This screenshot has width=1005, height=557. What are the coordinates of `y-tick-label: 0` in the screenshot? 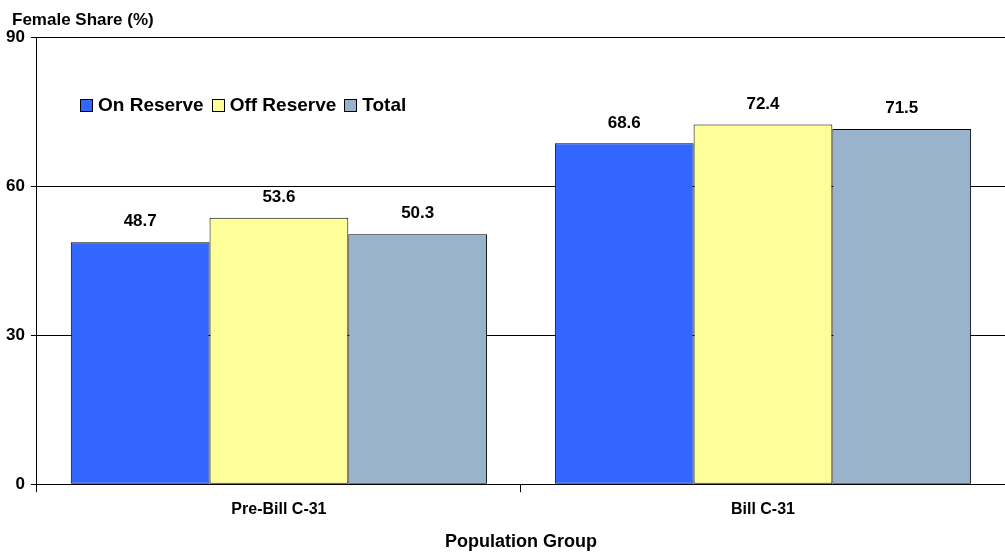 It's located at (20, 483).